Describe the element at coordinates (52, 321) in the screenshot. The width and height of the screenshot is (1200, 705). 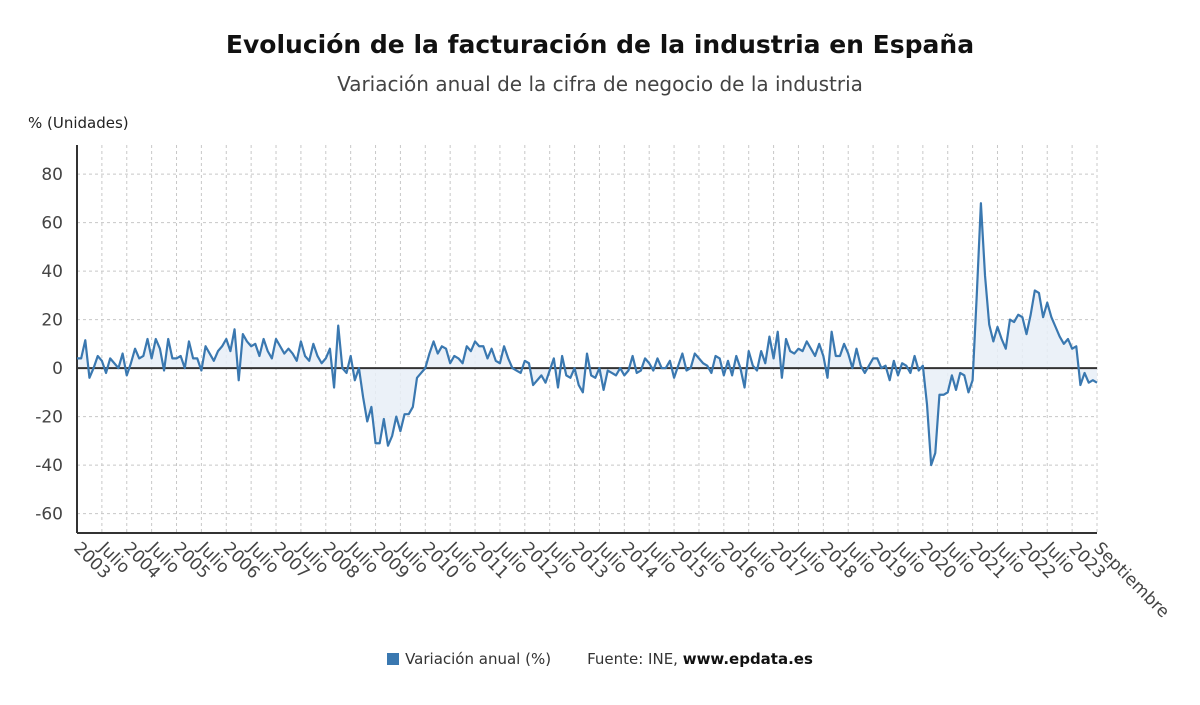
I see `y-tick-label: 20` at that location.